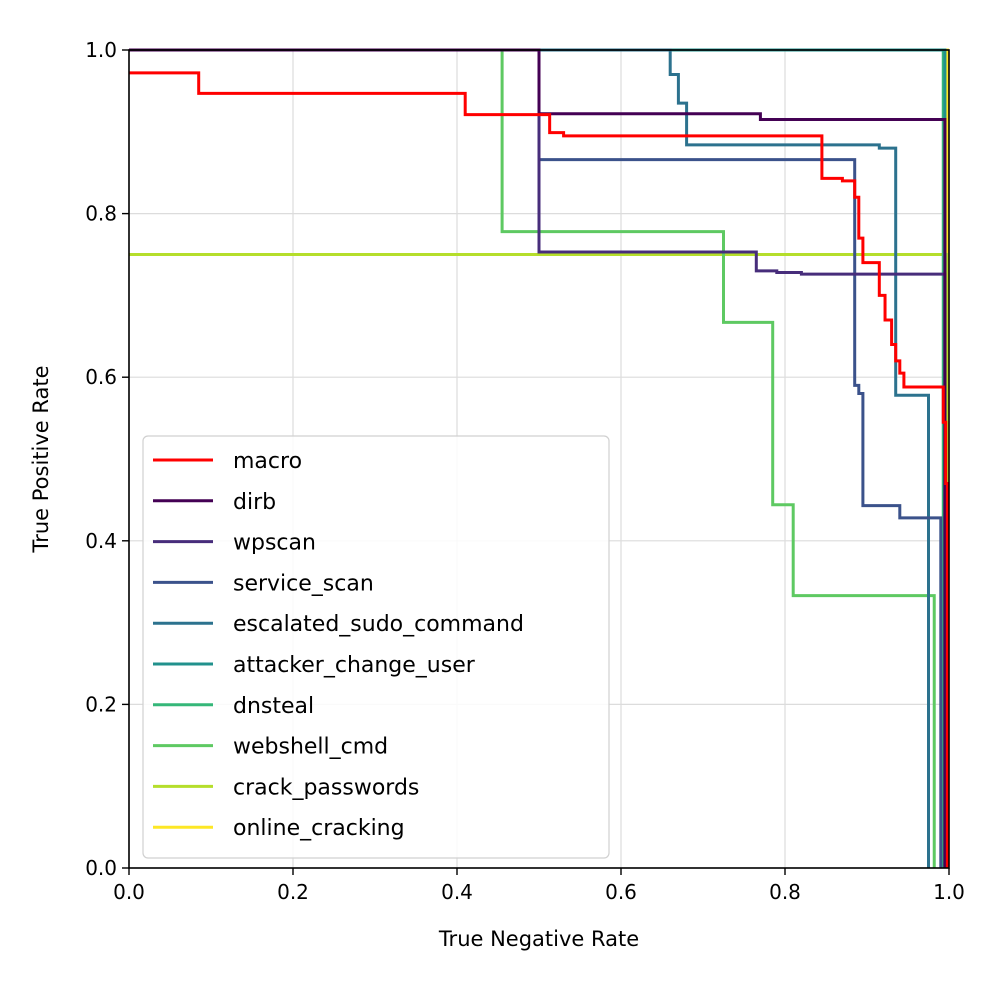 This screenshot has width=996, height=996. What do you see at coordinates (129, 892) in the screenshot?
I see `x-tick-label-0: 0.0` at bounding box center [129, 892].